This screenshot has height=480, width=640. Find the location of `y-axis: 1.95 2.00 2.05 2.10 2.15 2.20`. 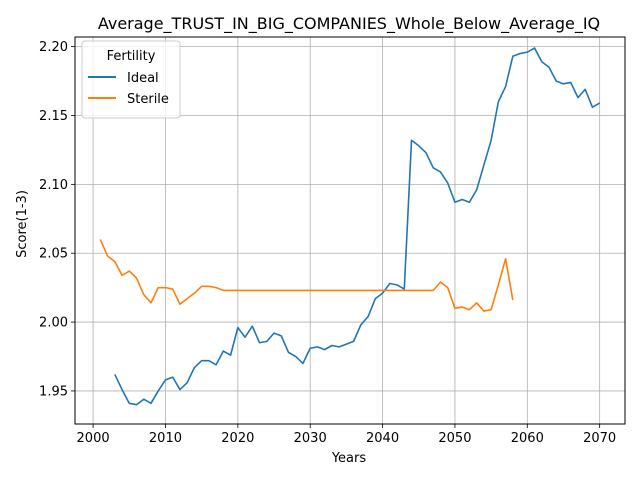

y-axis: 1.95 2.00 2.05 2.10 2.15 2.20 is located at coordinates (57, 219).